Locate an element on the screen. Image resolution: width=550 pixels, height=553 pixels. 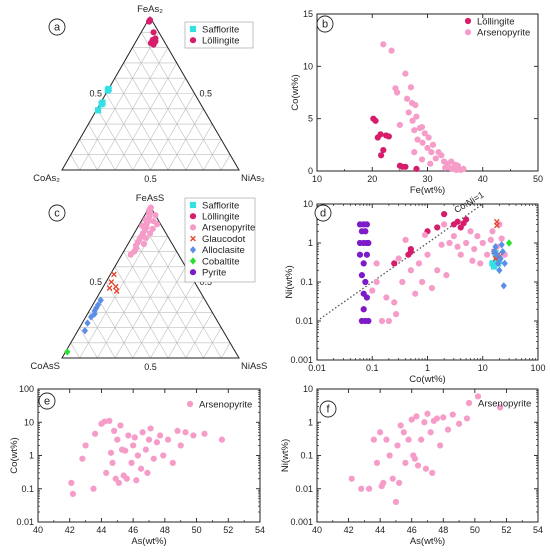
y-tick-label: 0.01 is located at coordinates (304, 321).